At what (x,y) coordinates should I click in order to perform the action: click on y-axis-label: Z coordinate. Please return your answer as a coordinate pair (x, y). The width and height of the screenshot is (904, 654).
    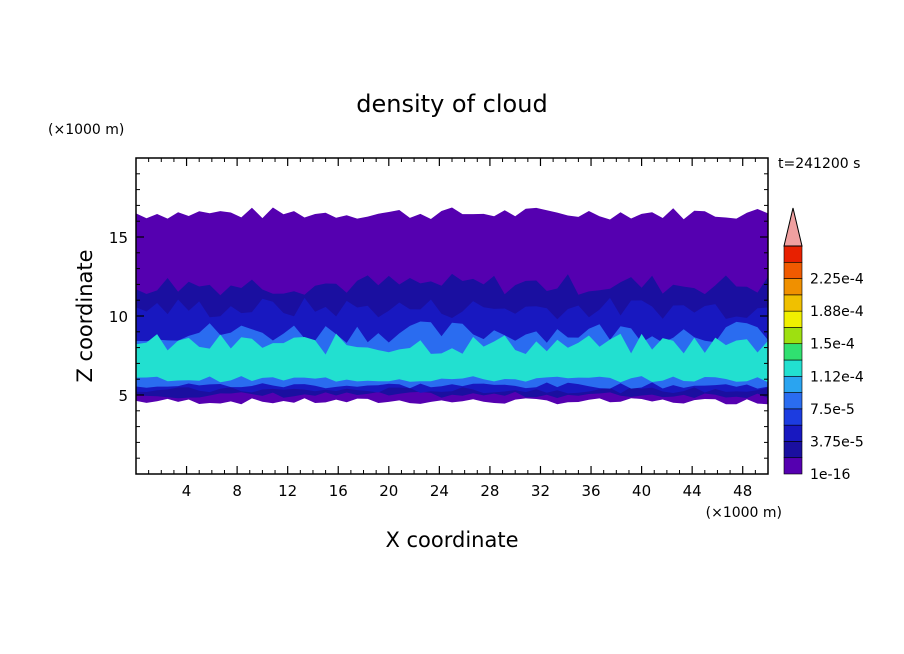
    Looking at the image, I should click on (85, 315).